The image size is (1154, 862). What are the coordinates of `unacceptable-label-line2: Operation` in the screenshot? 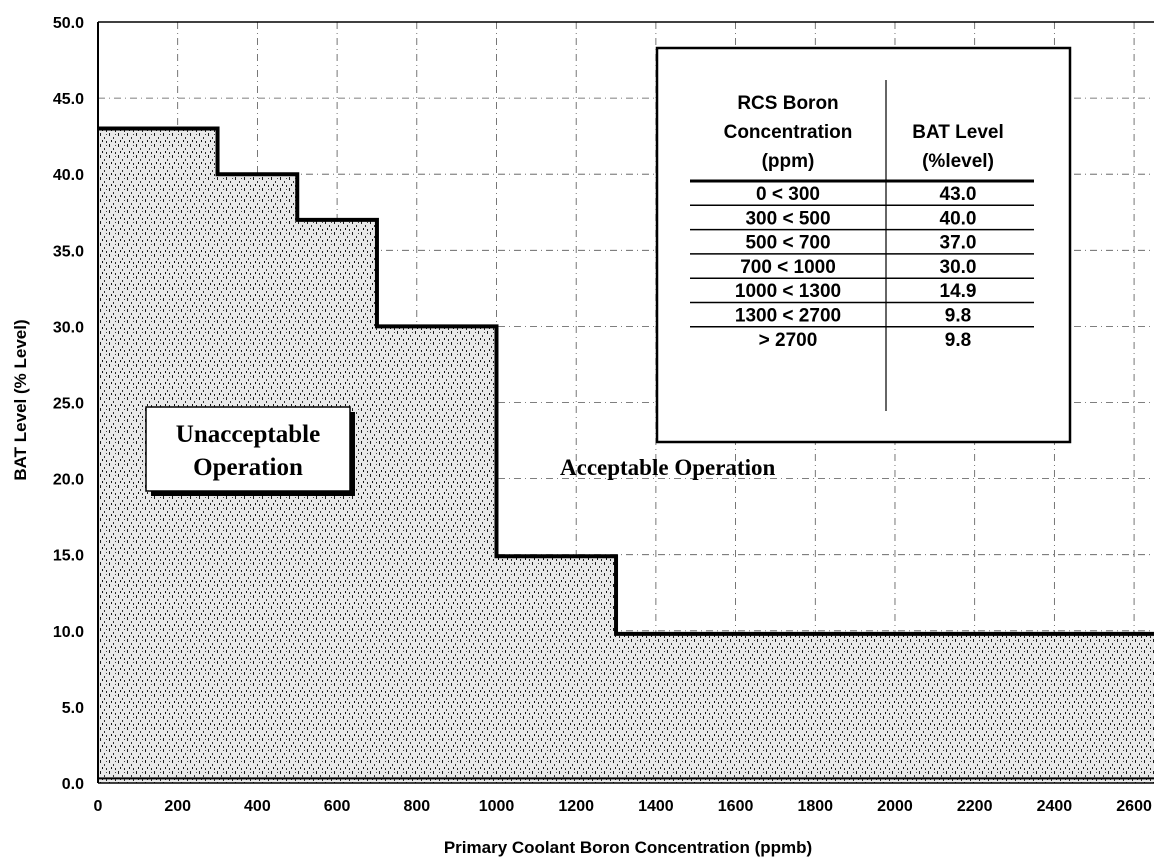 It's located at (248, 467).